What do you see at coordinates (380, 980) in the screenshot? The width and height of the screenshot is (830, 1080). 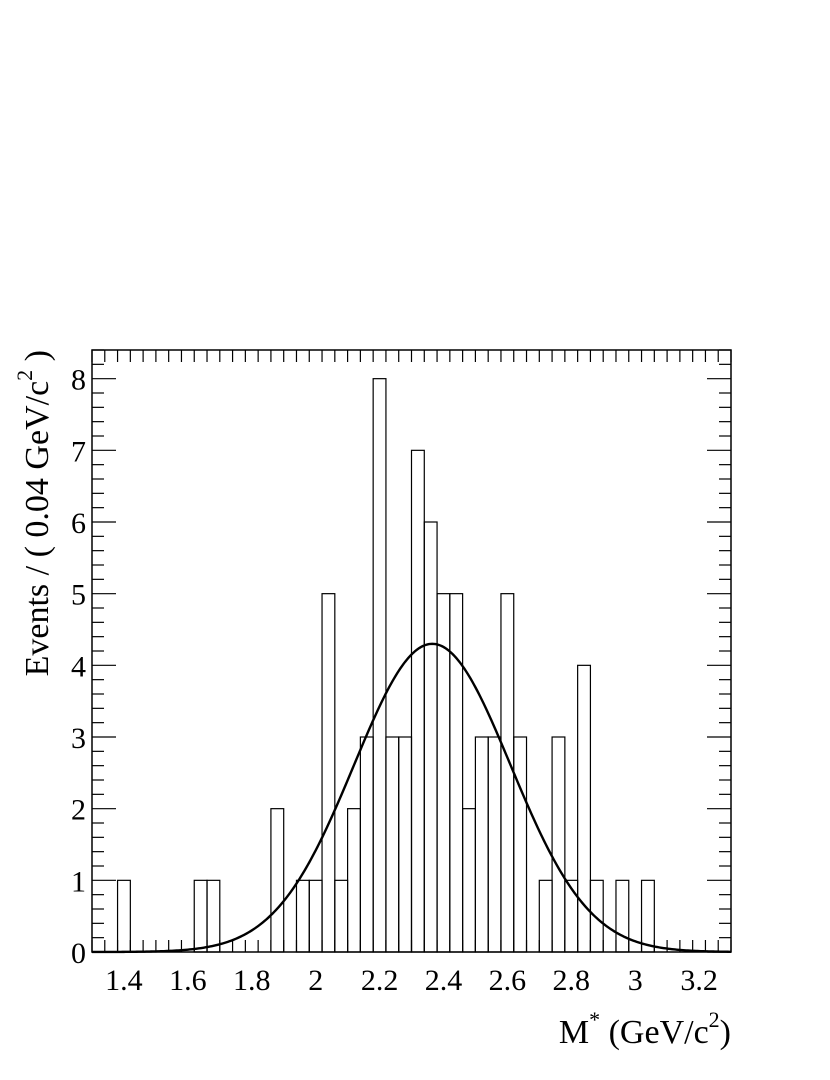 I see `x-tick-label: 2.2` at bounding box center [380, 980].